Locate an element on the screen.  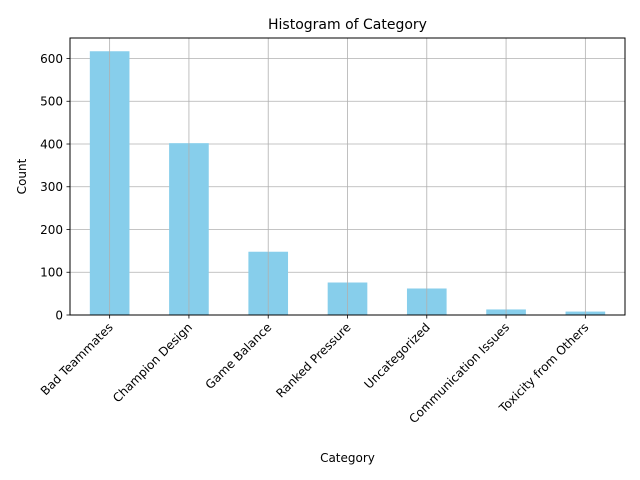
y-tick-label: 500 is located at coordinates (51, 102).